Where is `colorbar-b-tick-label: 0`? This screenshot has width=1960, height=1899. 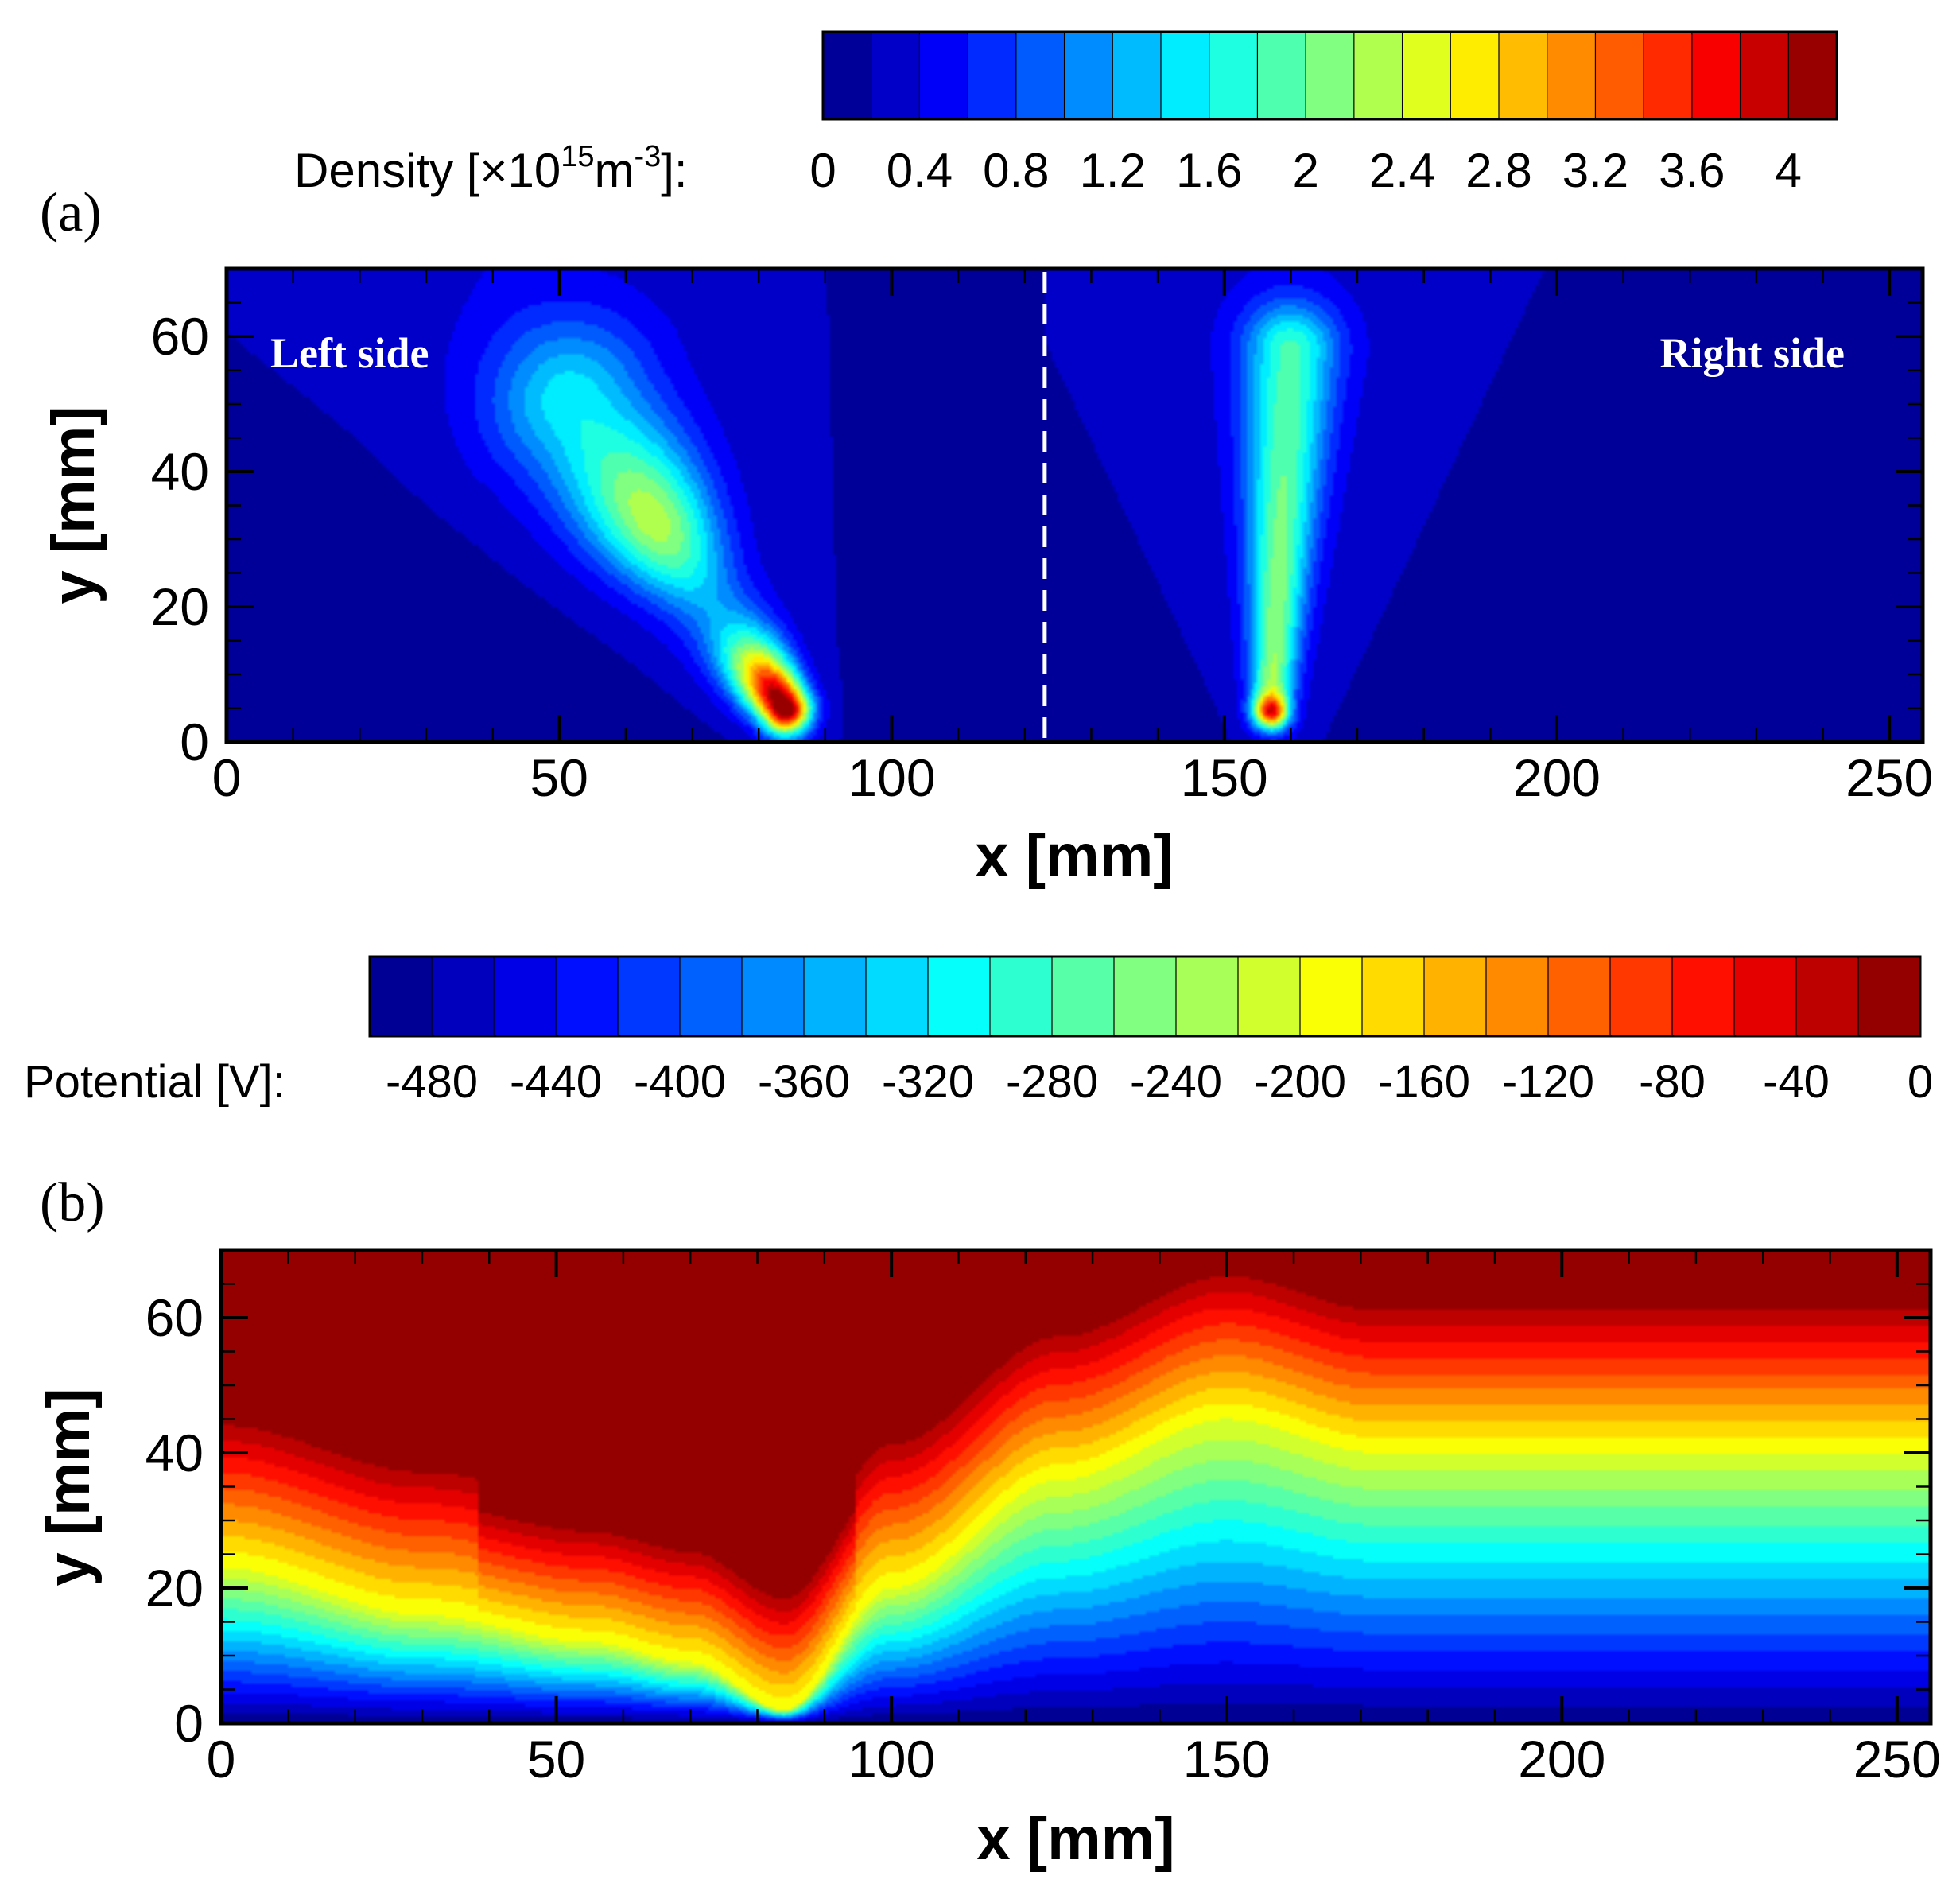 colorbar-b-tick-label: 0 is located at coordinates (1920, 1082).